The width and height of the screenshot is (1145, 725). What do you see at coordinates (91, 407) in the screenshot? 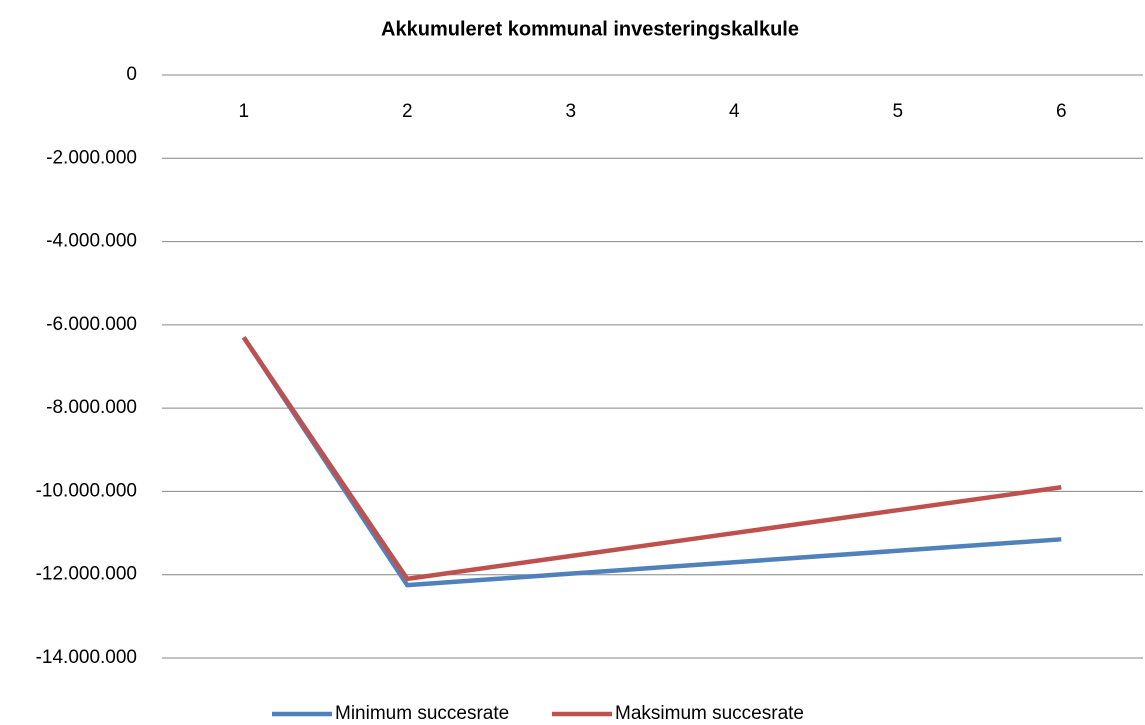
I see `y-tick-label: -8.000.000` at bounding box center [91, 407].